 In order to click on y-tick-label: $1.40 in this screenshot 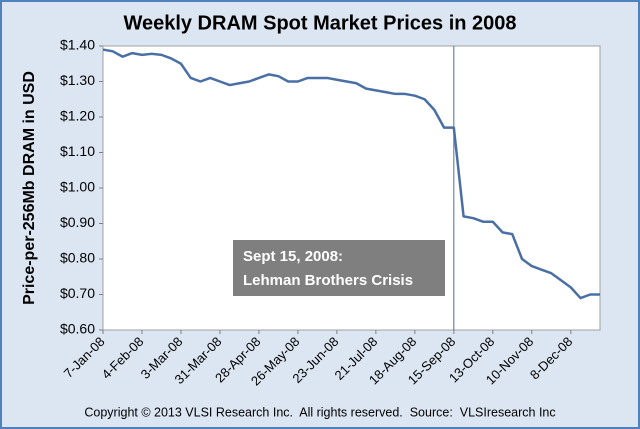, I will do `click(77, 45)`.